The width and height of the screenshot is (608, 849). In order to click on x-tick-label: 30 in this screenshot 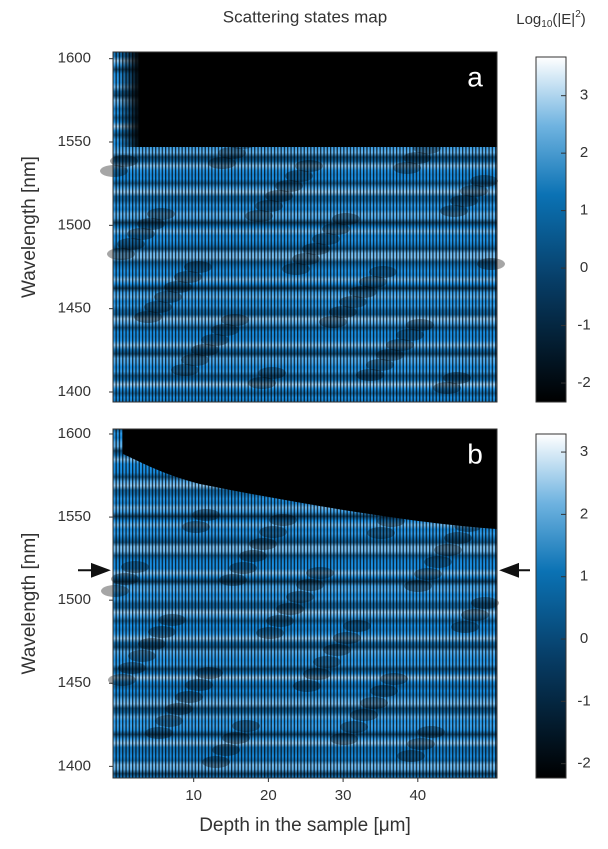, I will do `click(343, 795)`.